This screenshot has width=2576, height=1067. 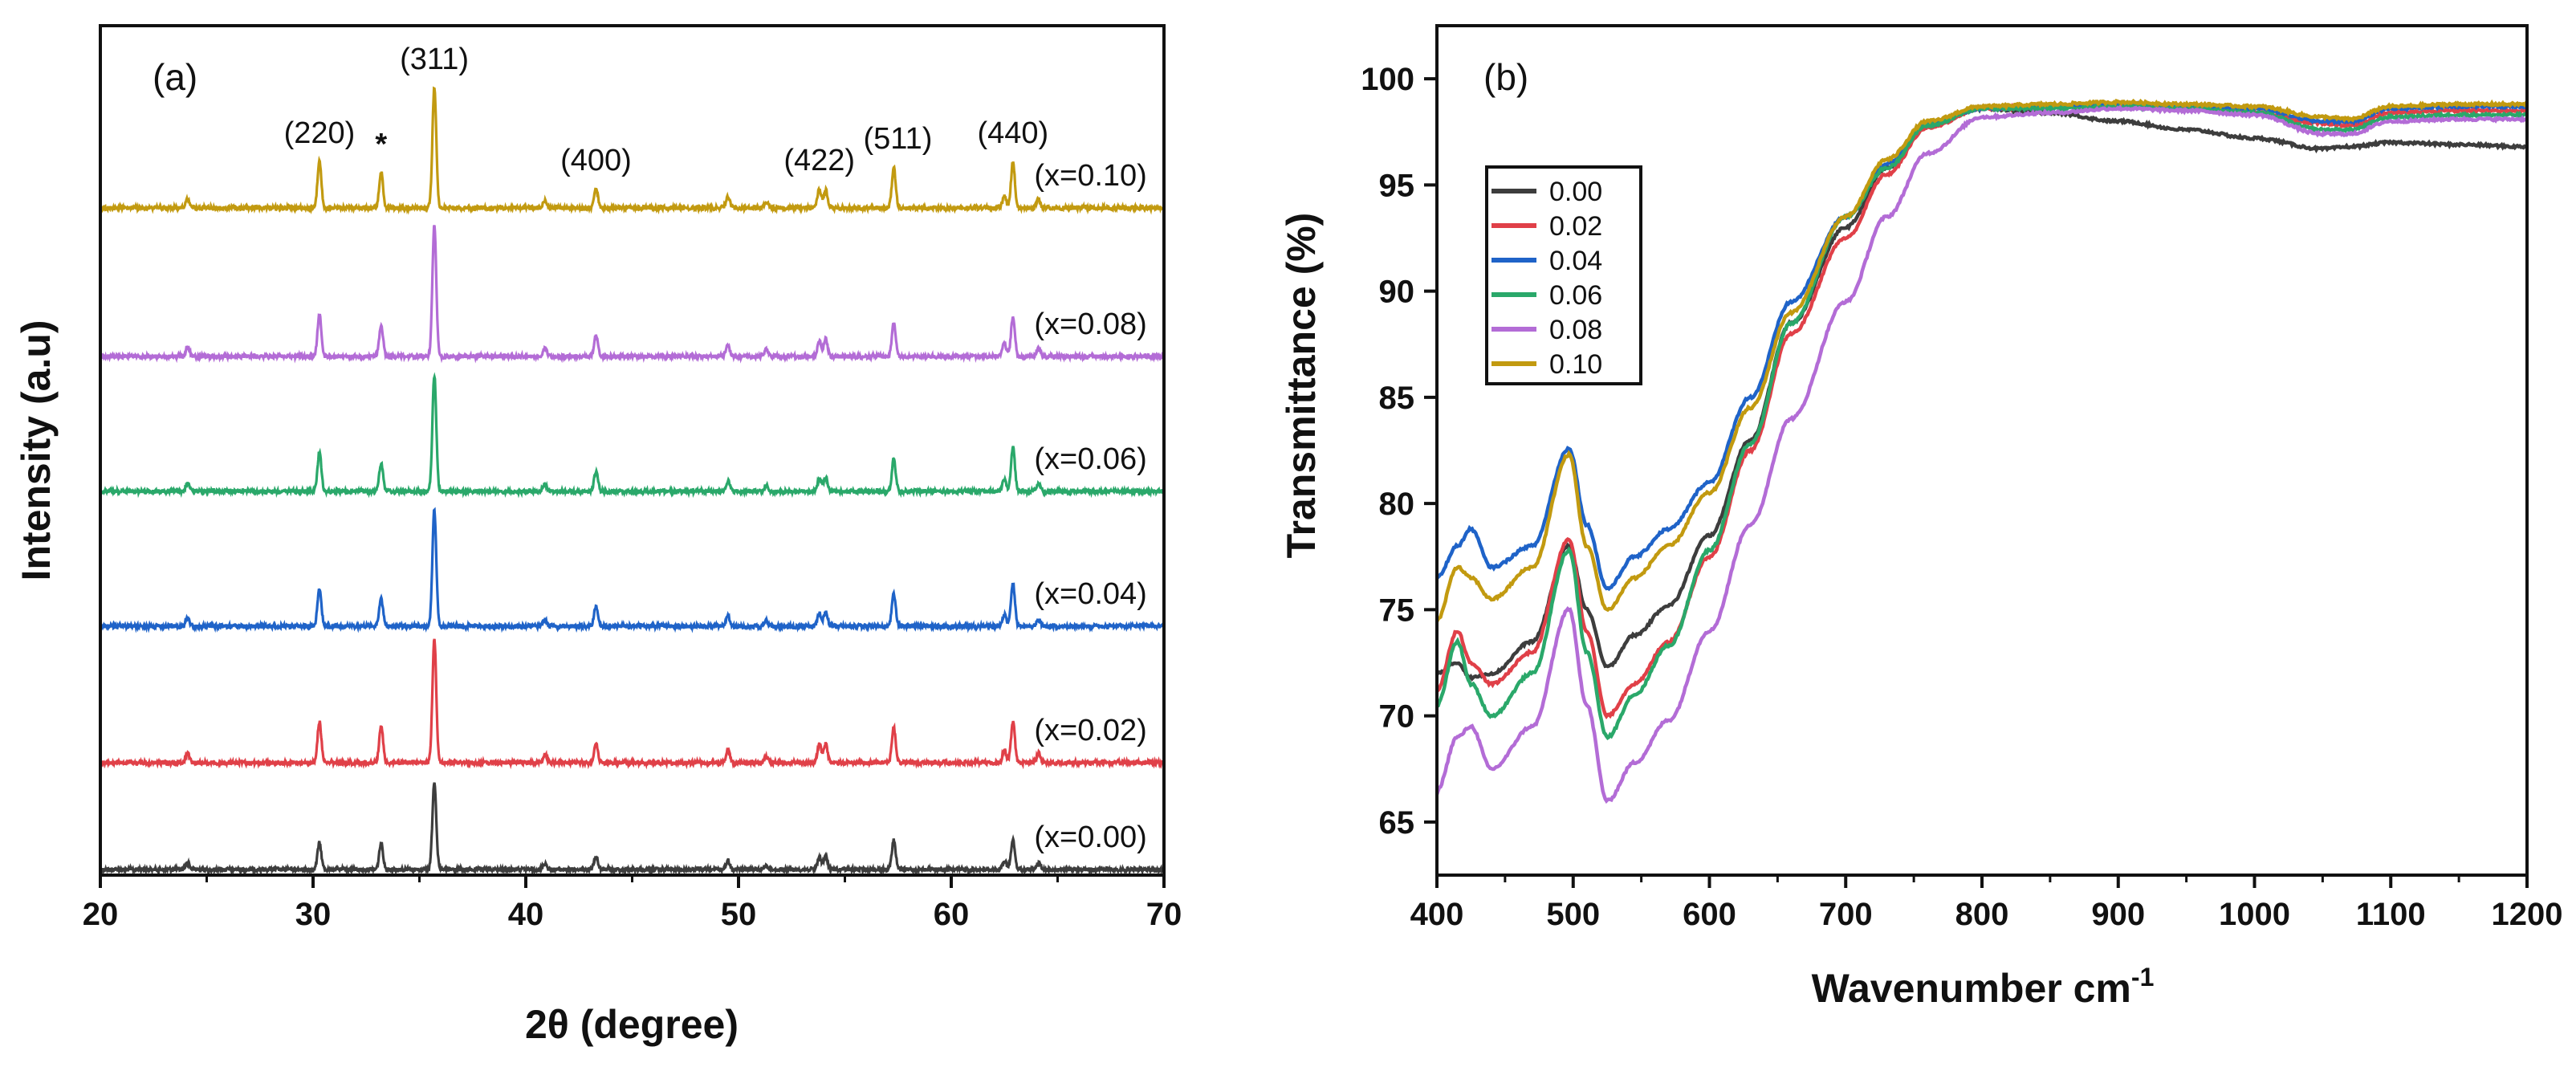 I want to click on xrd-x-axis-label: 2θ (degree), so click(x=632, y=1024).